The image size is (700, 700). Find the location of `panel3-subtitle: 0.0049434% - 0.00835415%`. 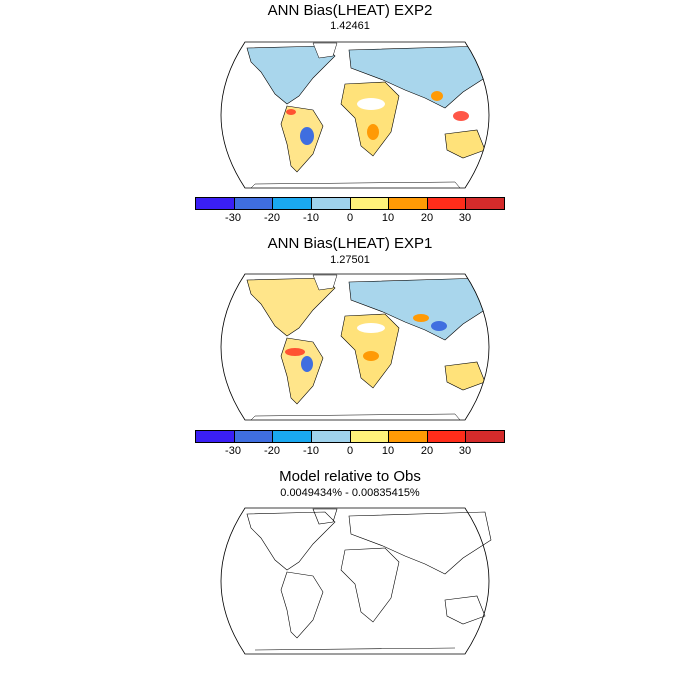

panel3-subtitle: 0.0049434% - 0.00835415% is located at coordinates (350, 493).